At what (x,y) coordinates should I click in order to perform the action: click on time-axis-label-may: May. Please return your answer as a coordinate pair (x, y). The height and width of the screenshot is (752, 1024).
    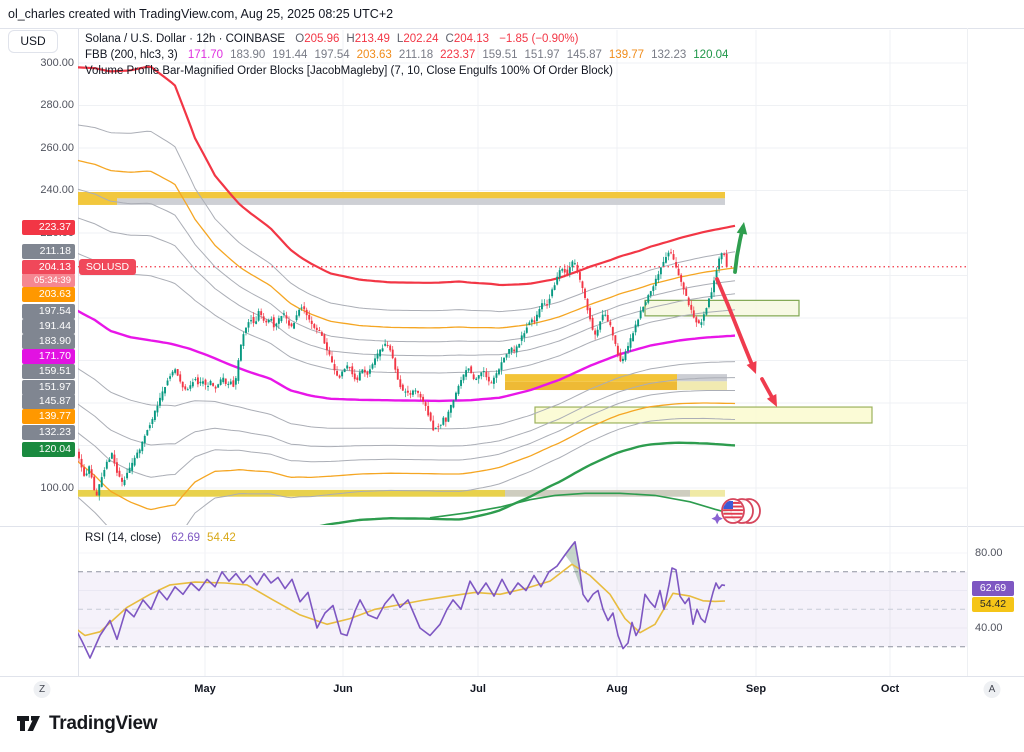
    Looking at the image, I should click on (205, 689).